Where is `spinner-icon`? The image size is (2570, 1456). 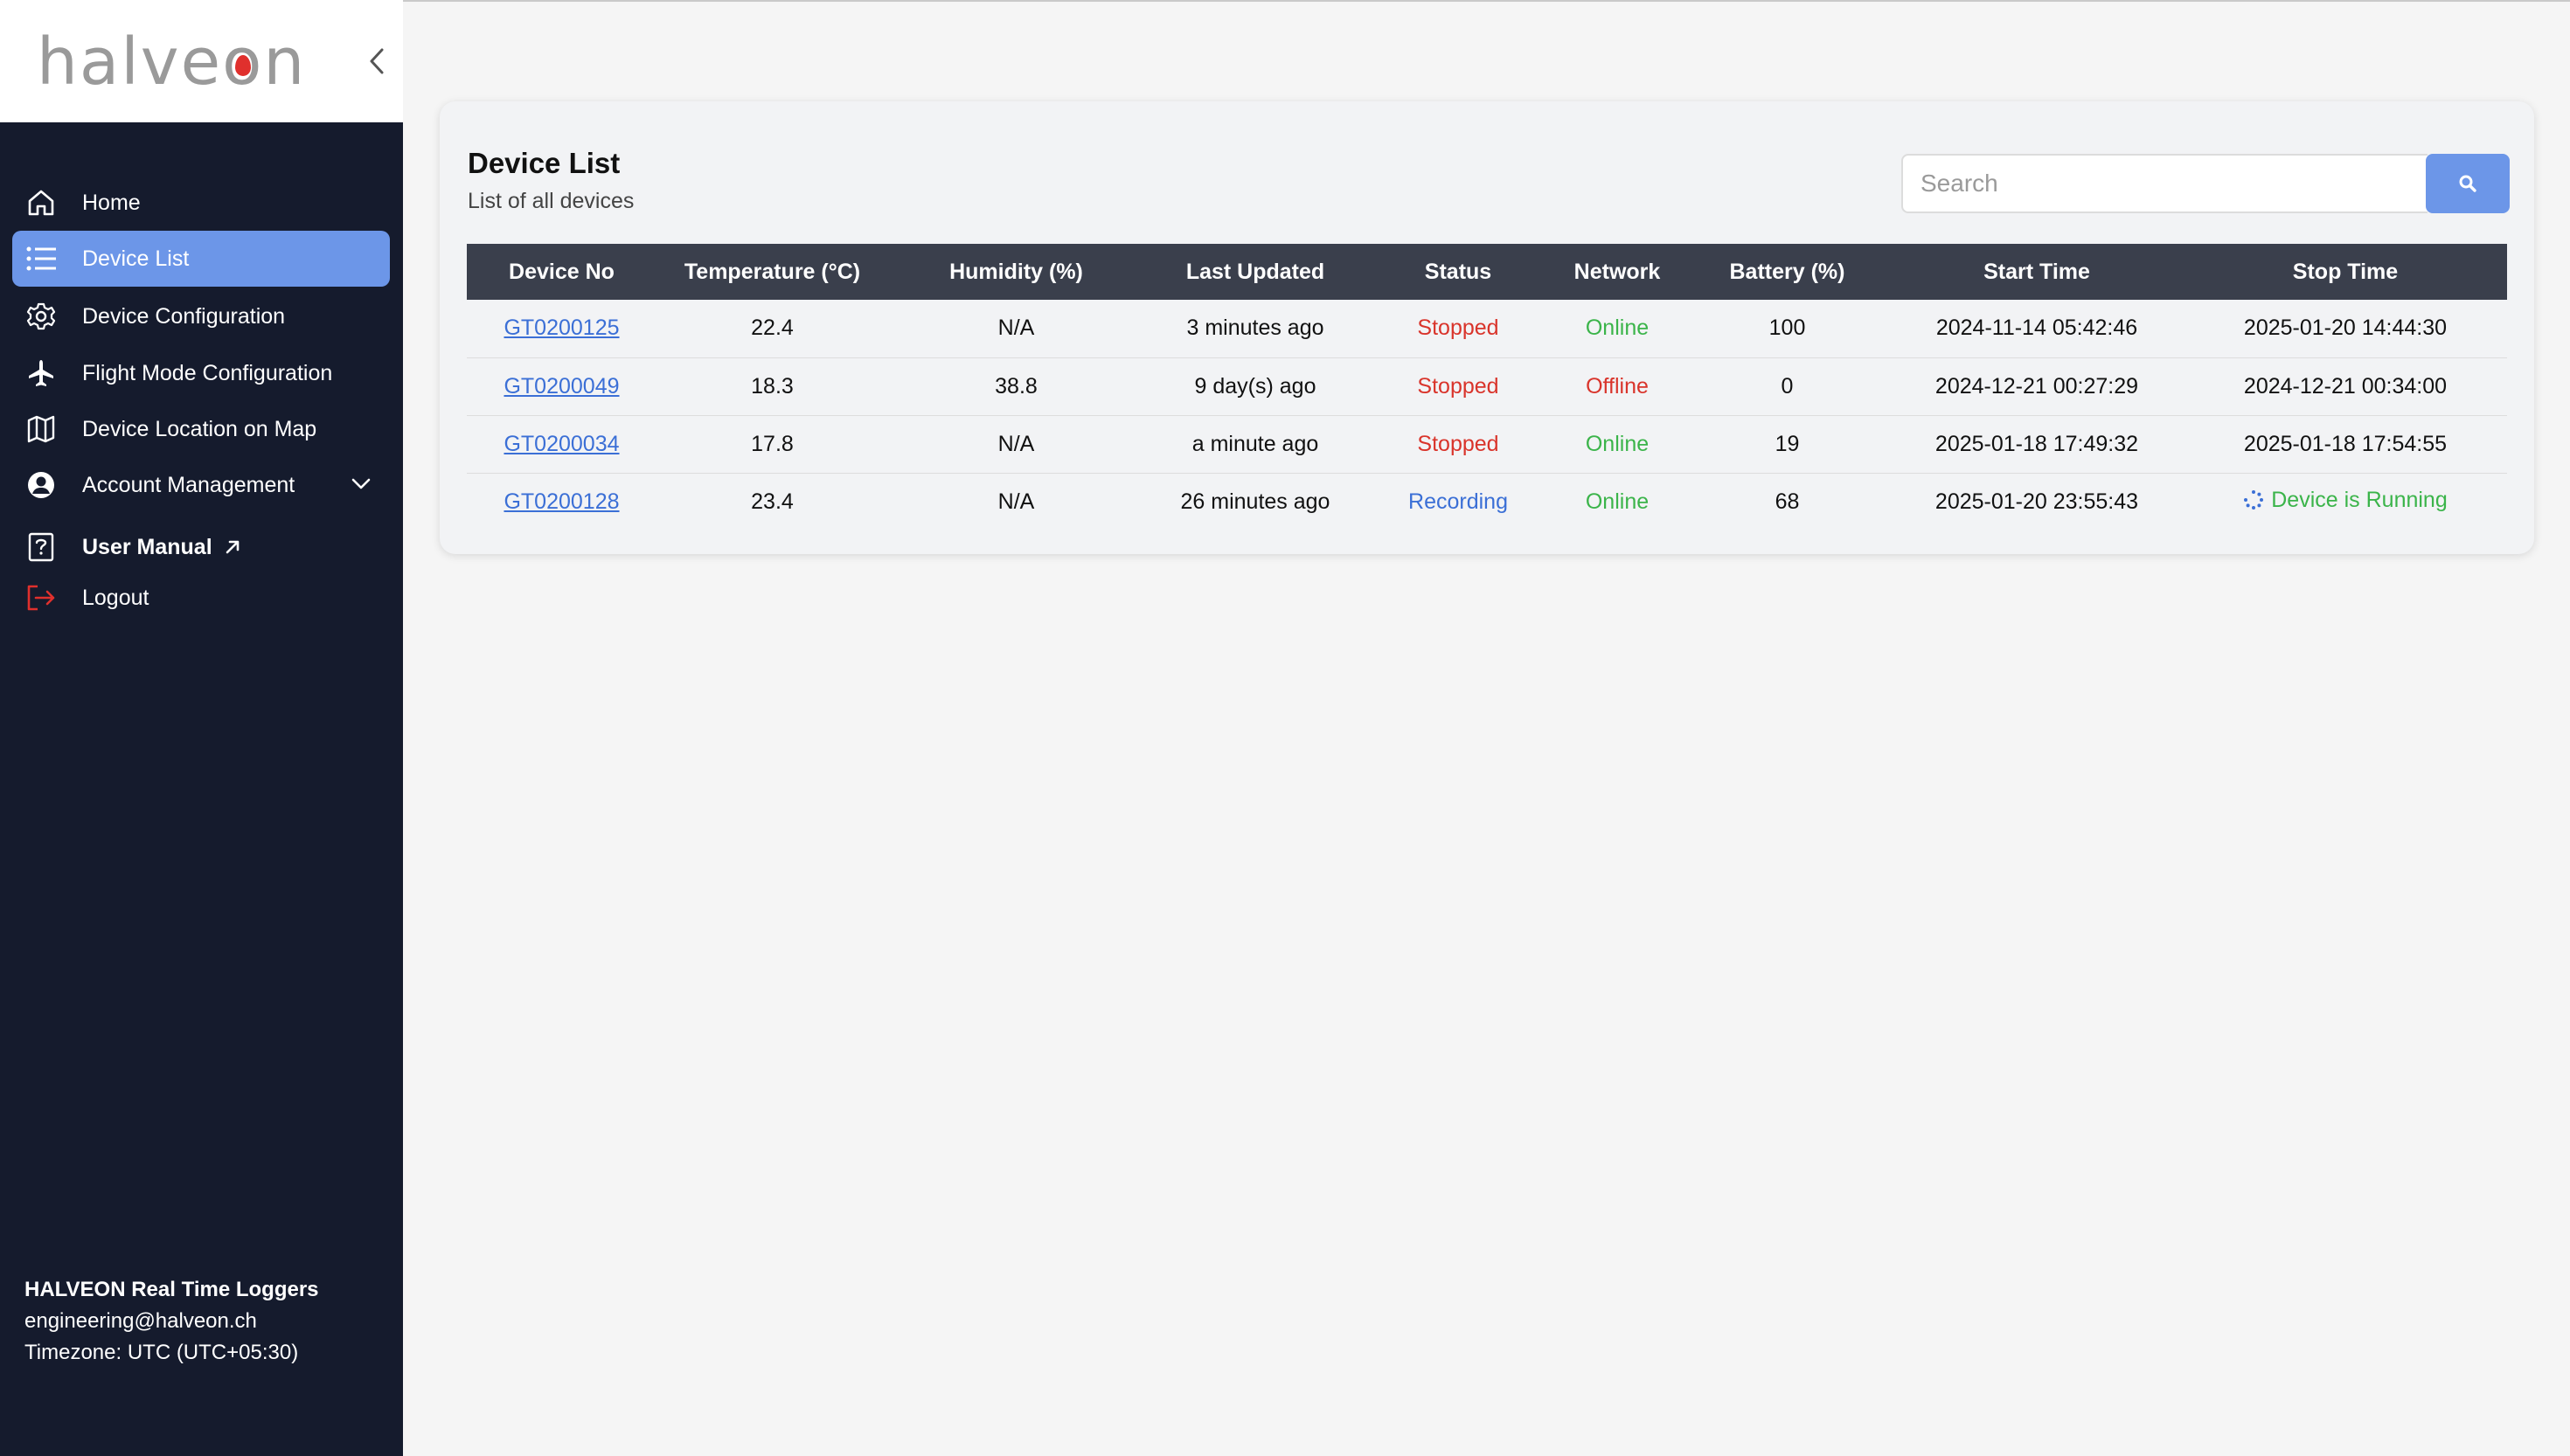
spinner-icon is located at coordinates (2254, 500).